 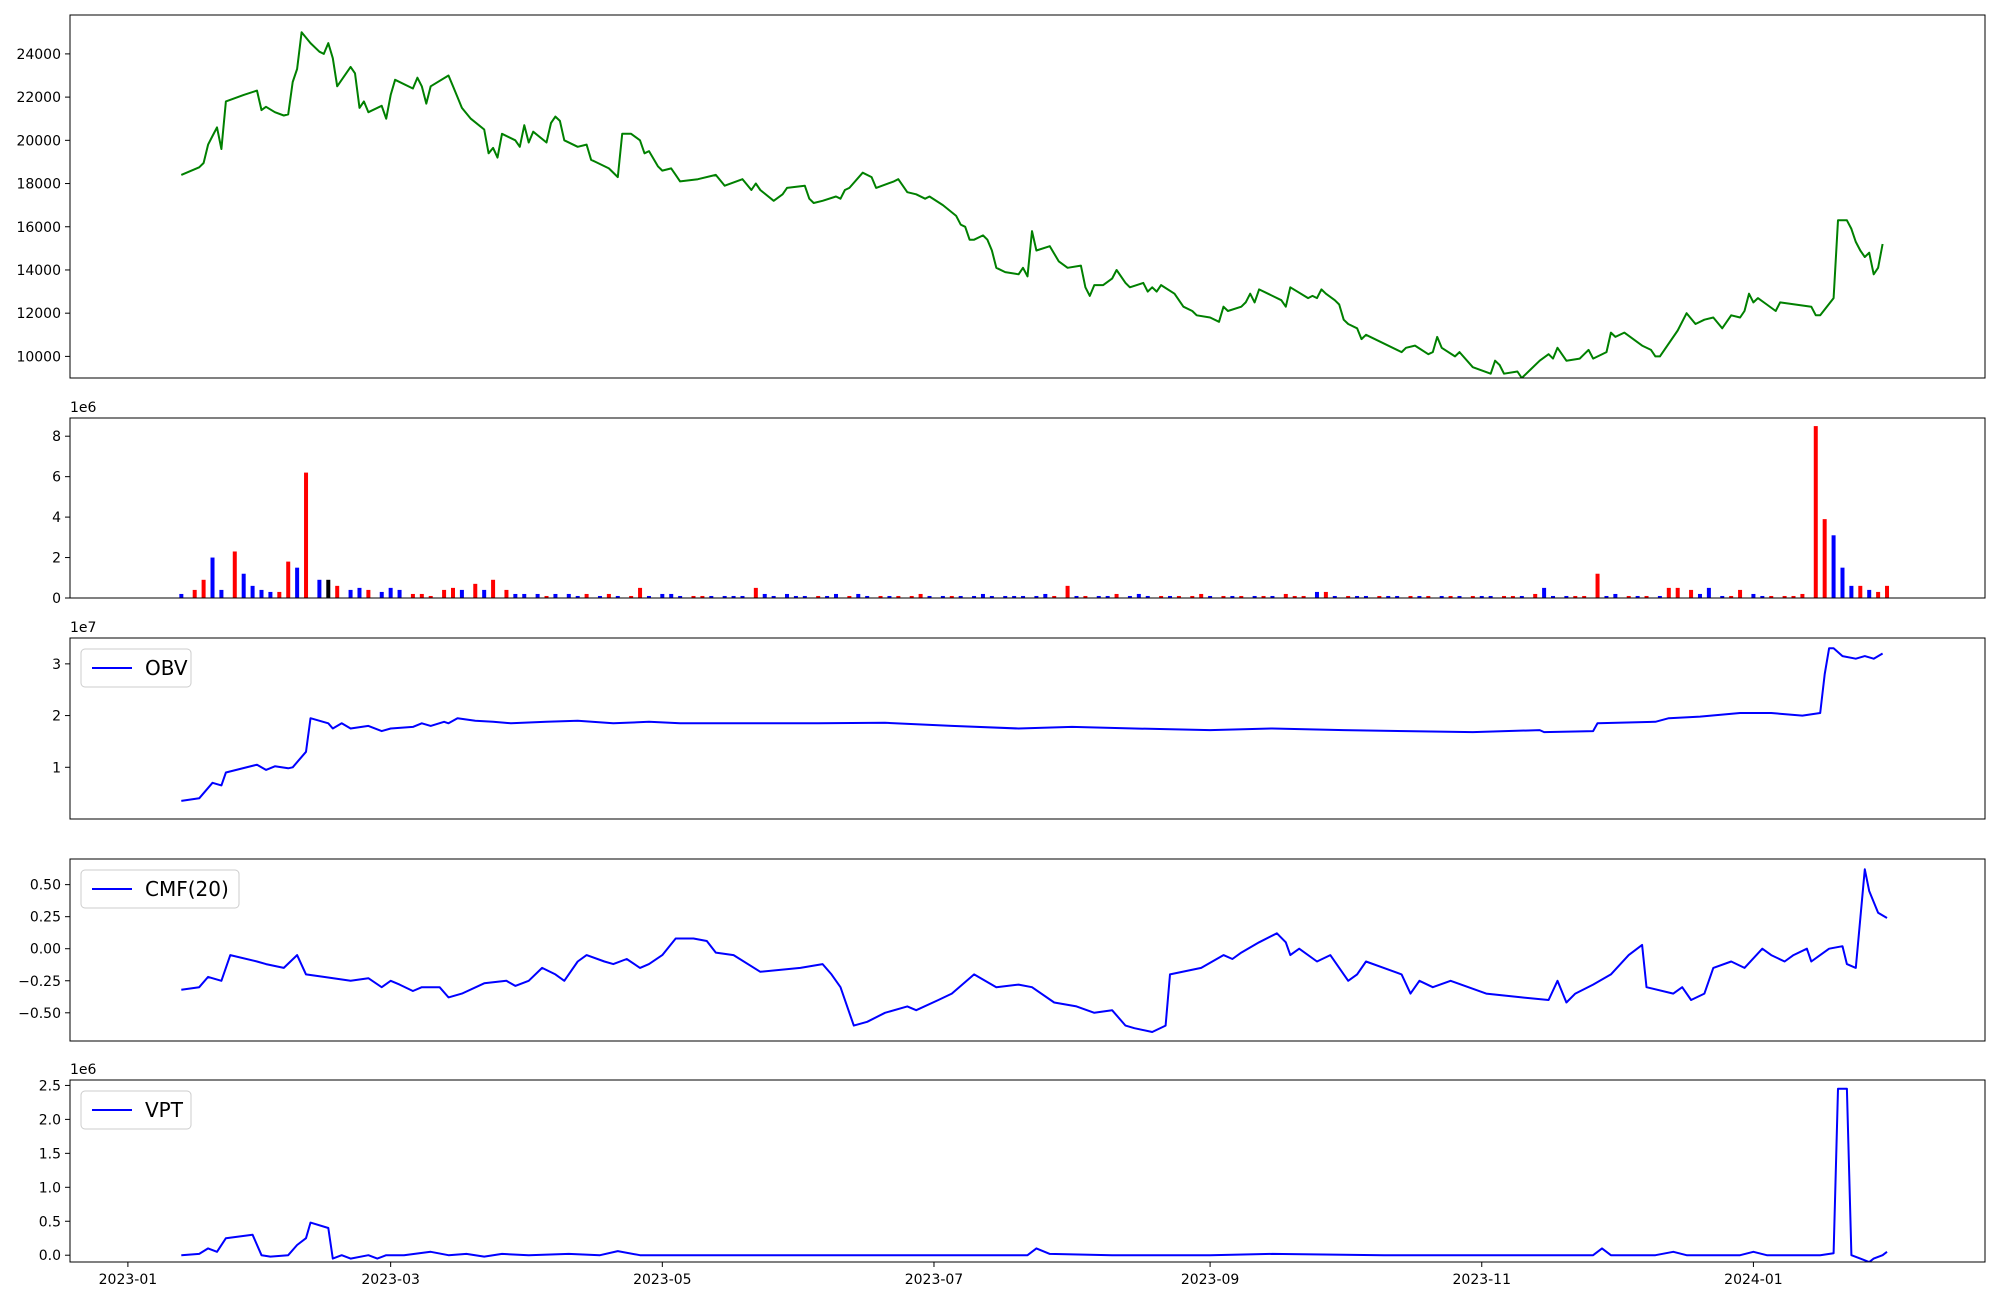 I want to click on y-tick-label: 14000, so click(x=38, y=271).